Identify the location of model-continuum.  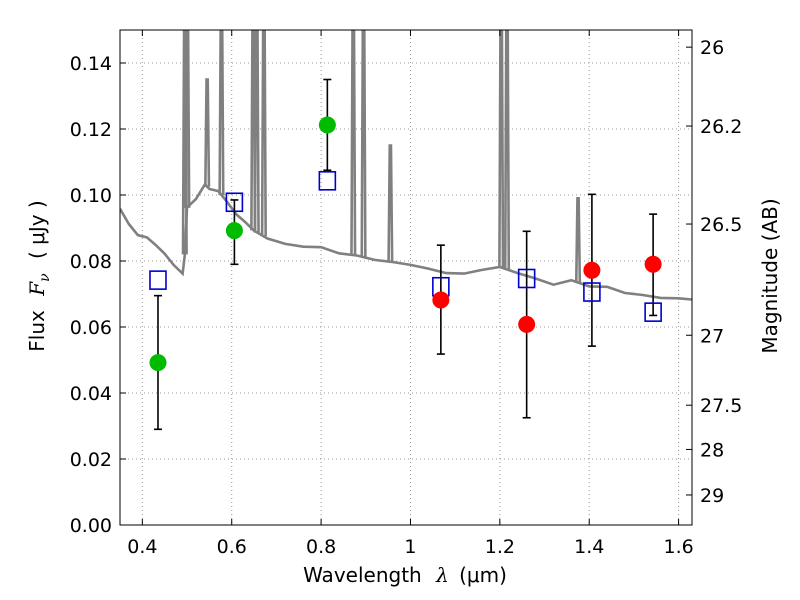
(406, 241).